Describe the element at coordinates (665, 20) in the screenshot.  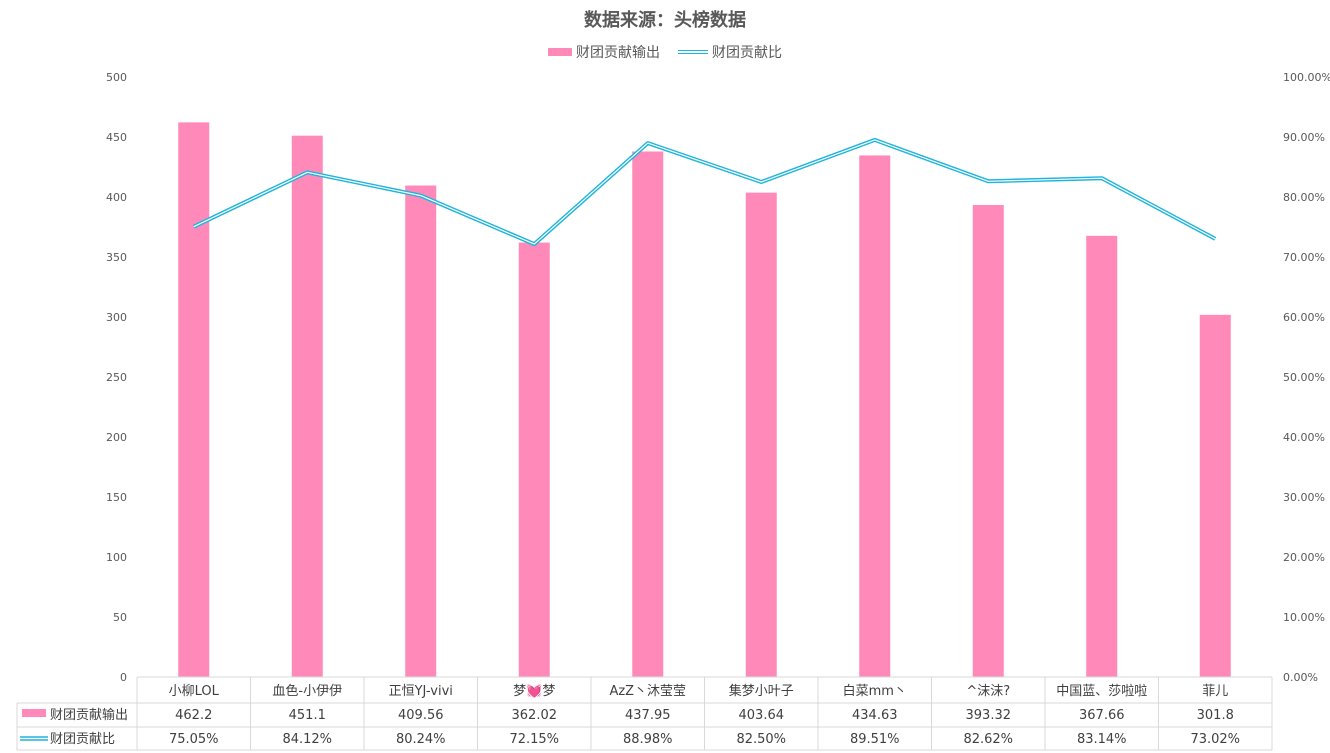
I see `chart-title: 数据来源：头榜数据` at that location.